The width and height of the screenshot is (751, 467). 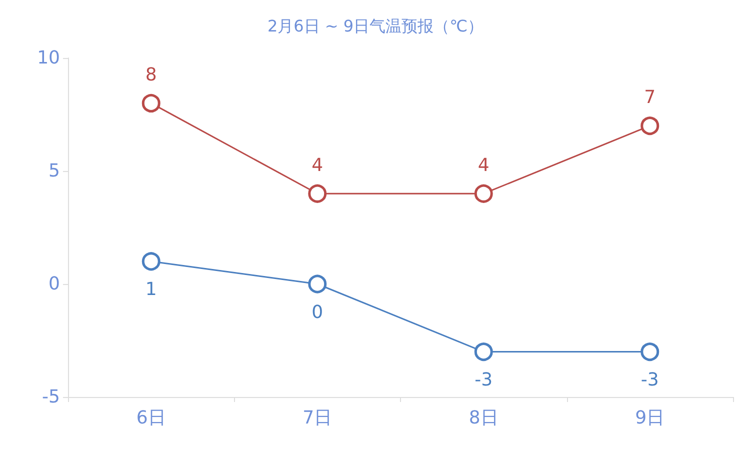 What do you see at coordinates (151, 289) in the screenshot?
I see `data-label: 1` at bounding box center [151, 289].